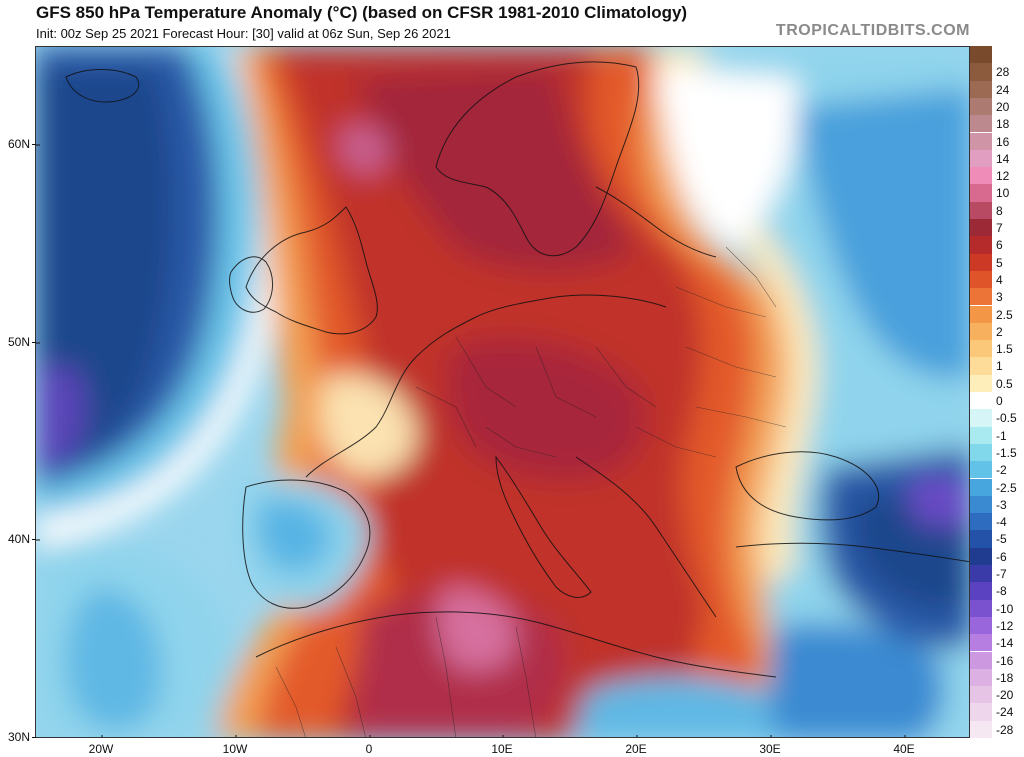 The image size is (1024, 757). I want to click on lon-label-40e: 40E, so click(904, 749).